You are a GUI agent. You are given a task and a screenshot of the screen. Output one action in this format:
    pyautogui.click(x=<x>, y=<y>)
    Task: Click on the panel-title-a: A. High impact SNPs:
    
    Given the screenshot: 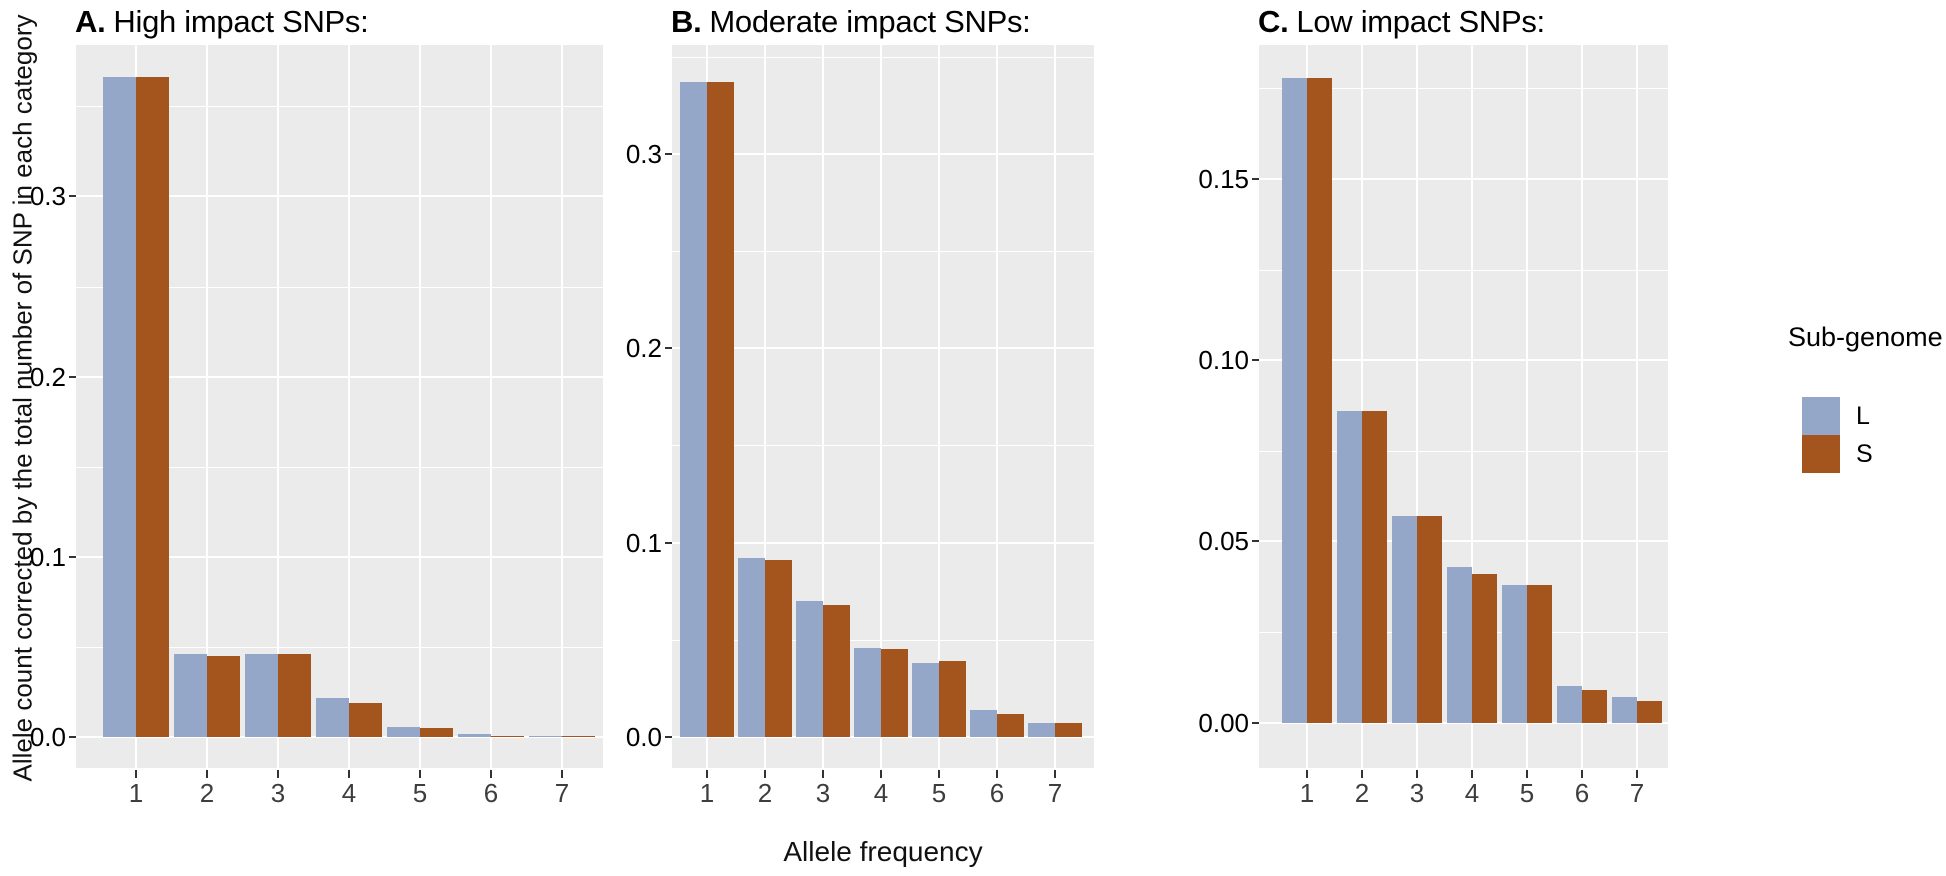 What is the action you would take?
    pyautogui.click(x=222, y=22)
    